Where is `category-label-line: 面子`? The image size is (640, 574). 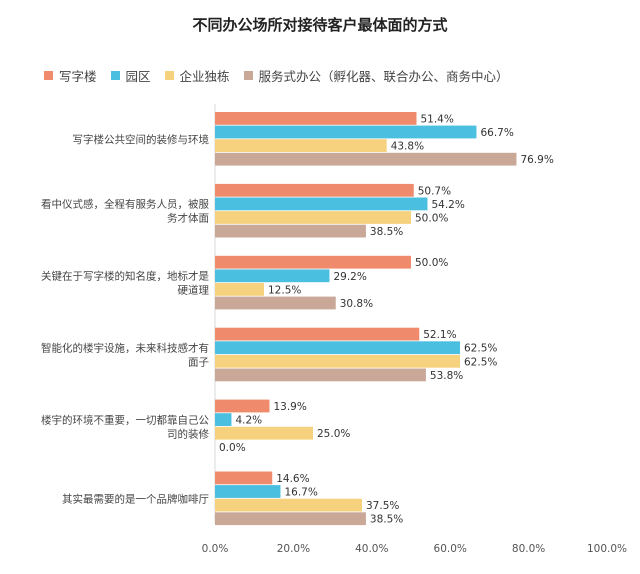 category-label-line: 面子 is located at coordinates (198, 363).